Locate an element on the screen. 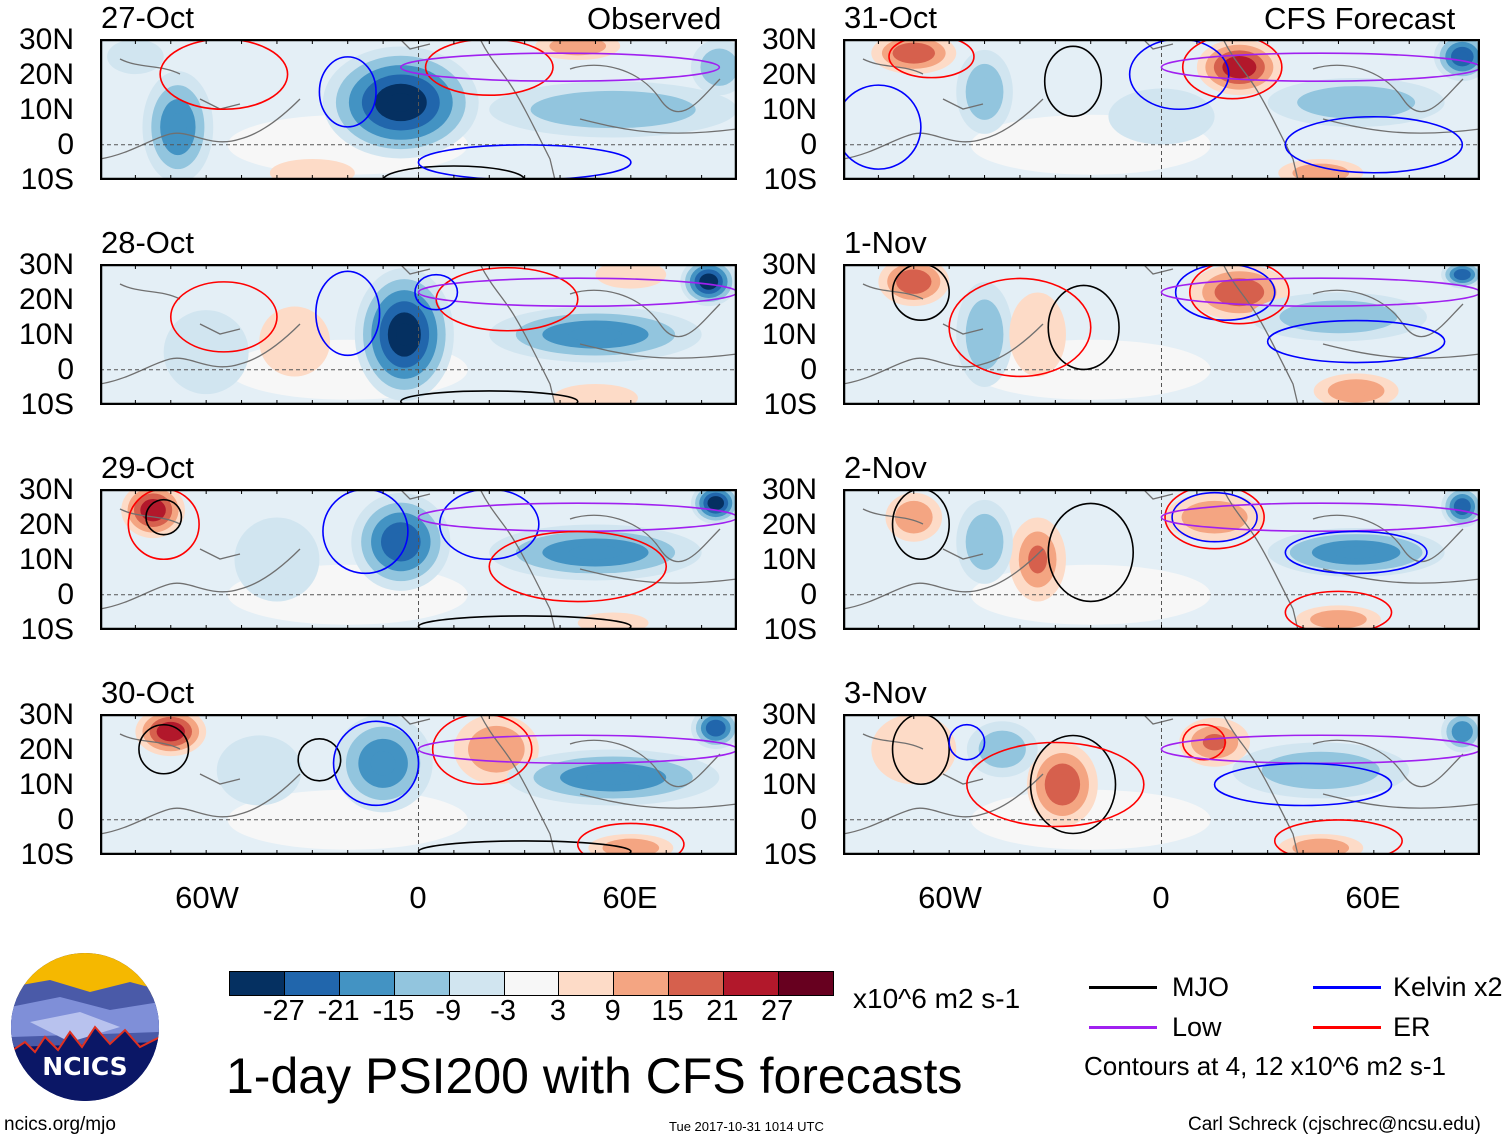 The width and height of the screenshot is (1510, 1142). colorbar-tick-label: 27 is located at coordinates (777, 1011).